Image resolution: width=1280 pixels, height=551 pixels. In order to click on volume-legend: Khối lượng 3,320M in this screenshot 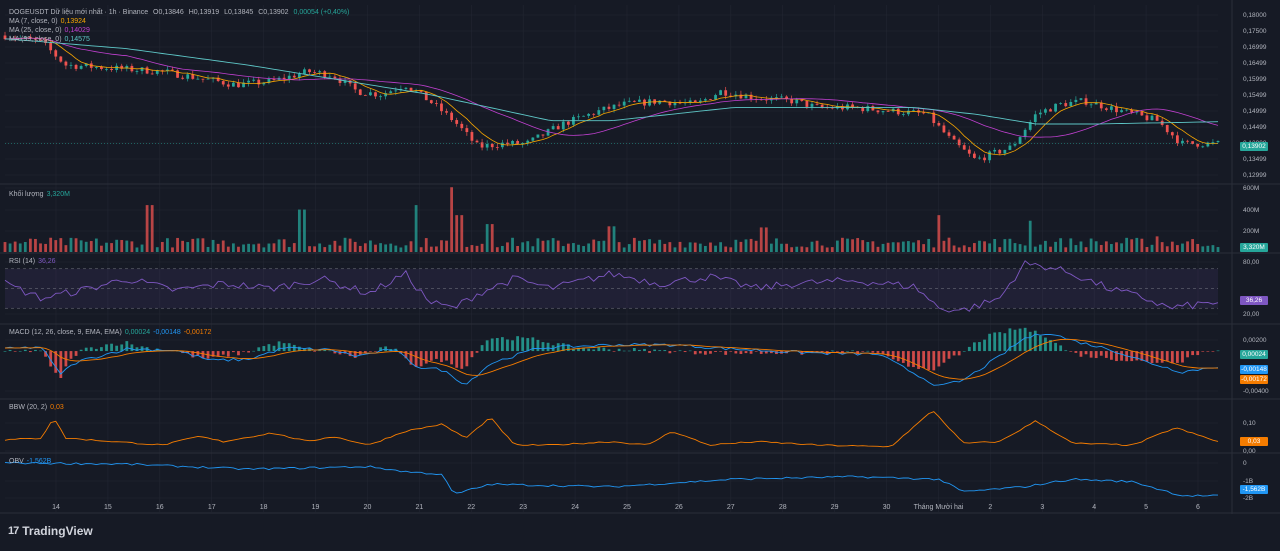, I will do `click(39, 194)`.